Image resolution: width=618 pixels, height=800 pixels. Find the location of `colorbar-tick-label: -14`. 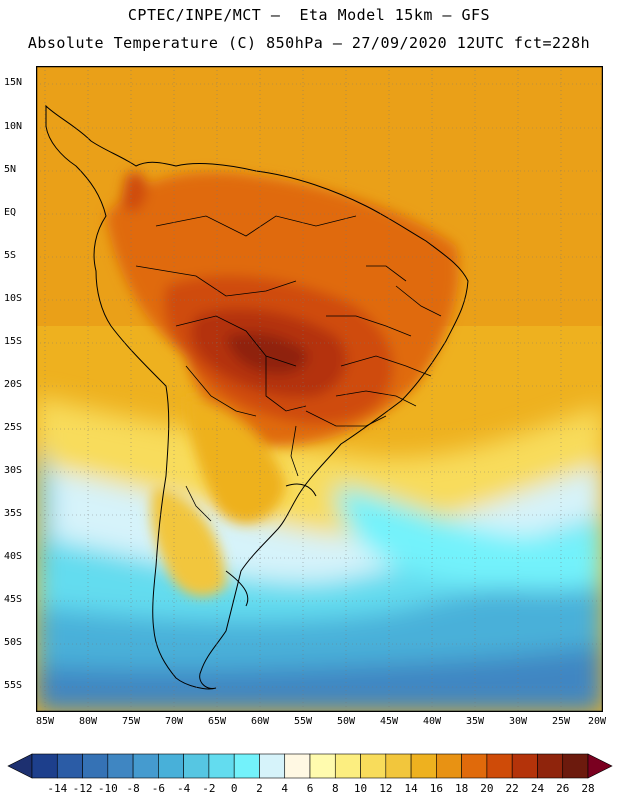

colorbar-tick-label: -14 is located at coordinates (57, 788).